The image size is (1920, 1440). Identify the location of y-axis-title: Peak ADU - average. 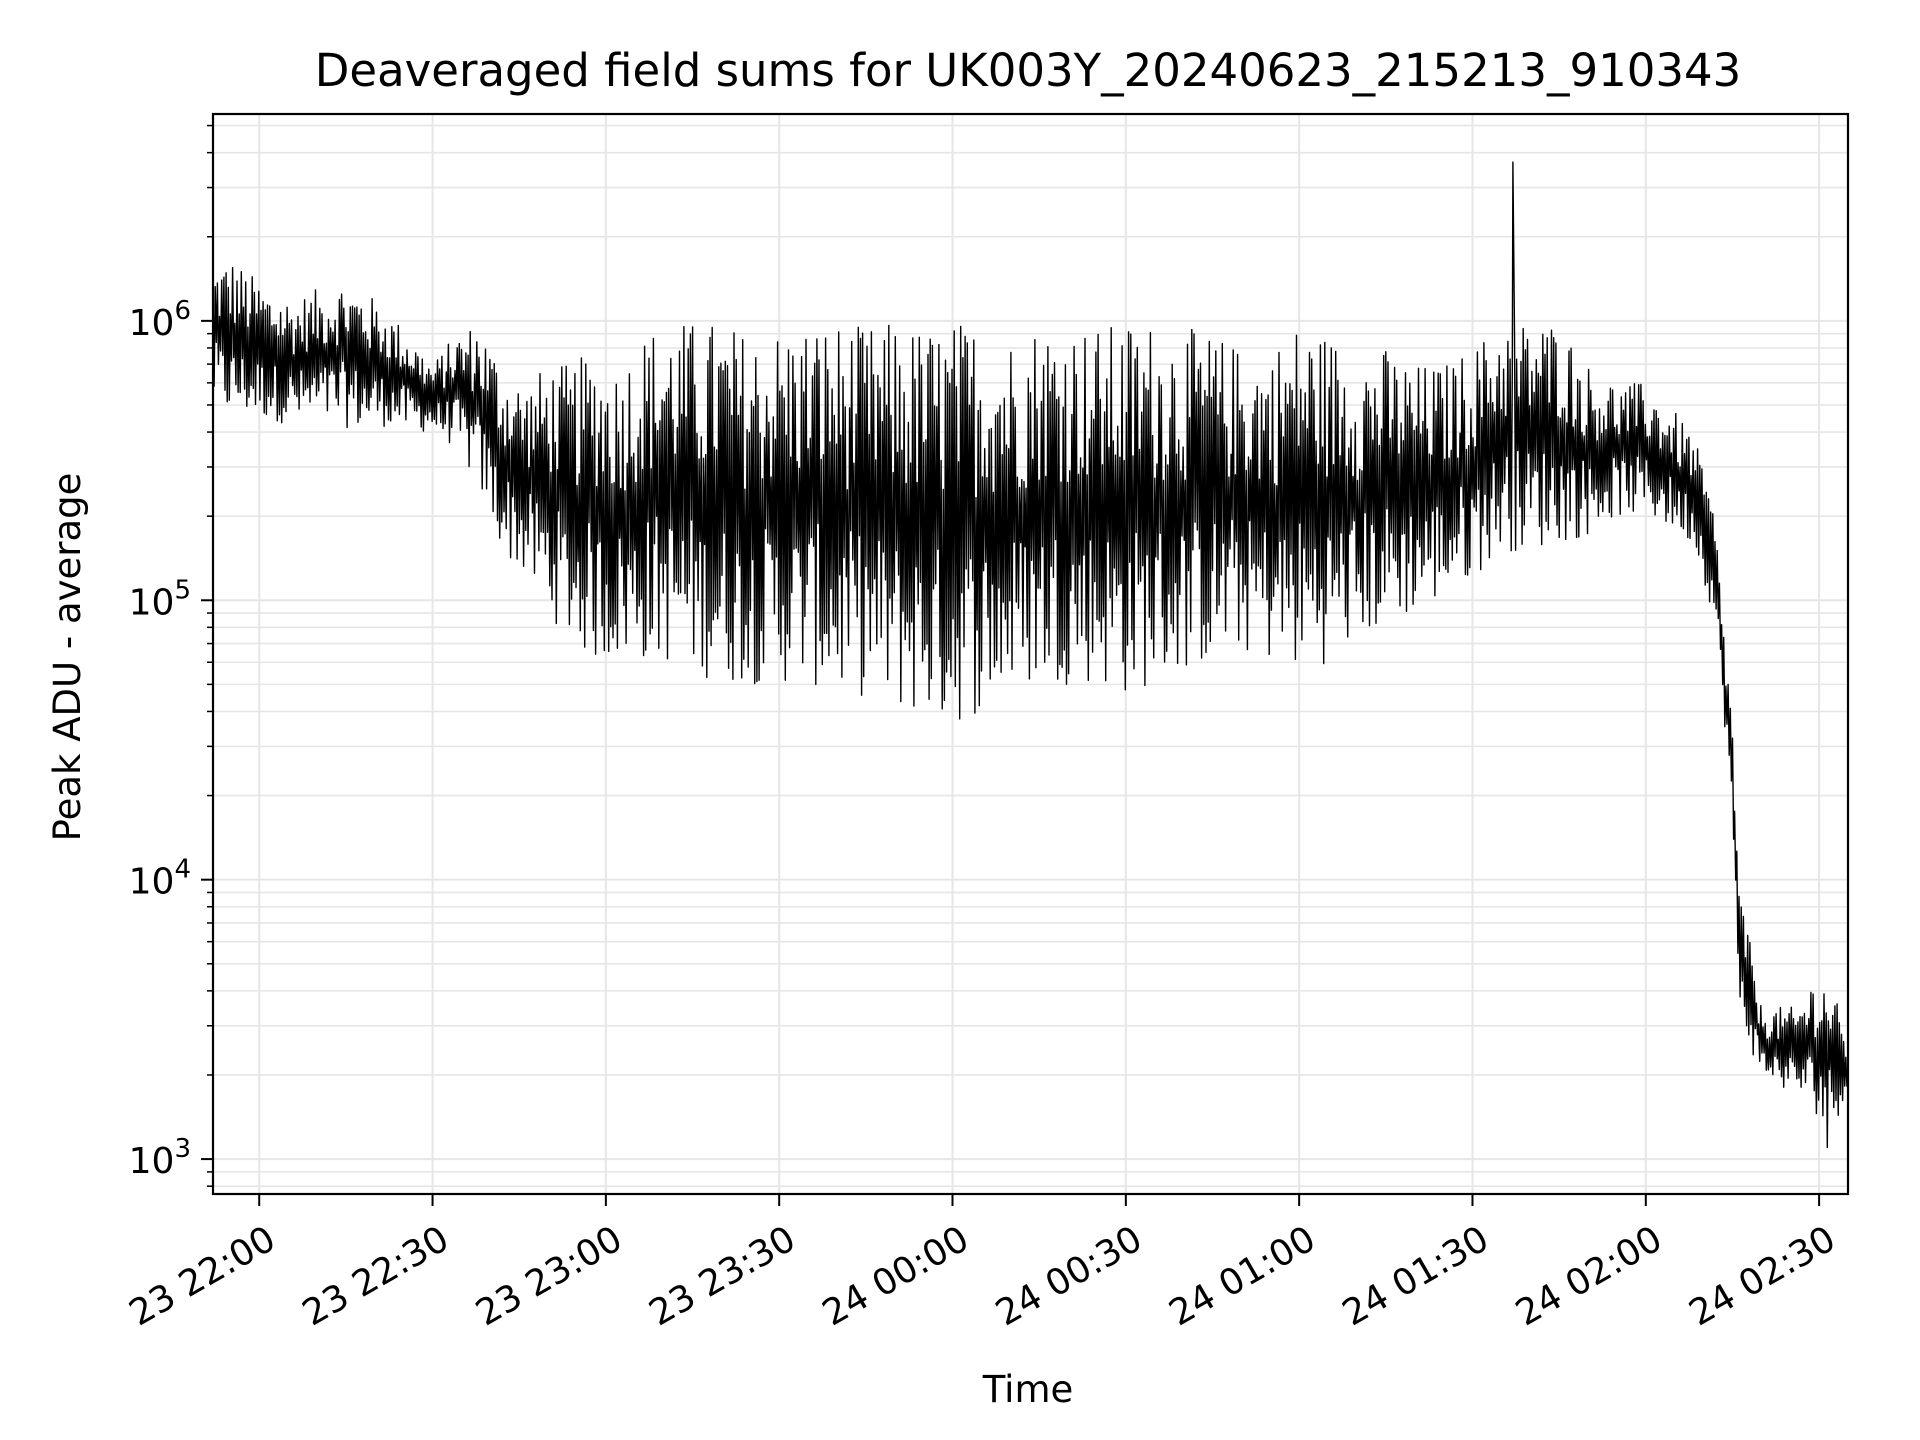
(67, 657).